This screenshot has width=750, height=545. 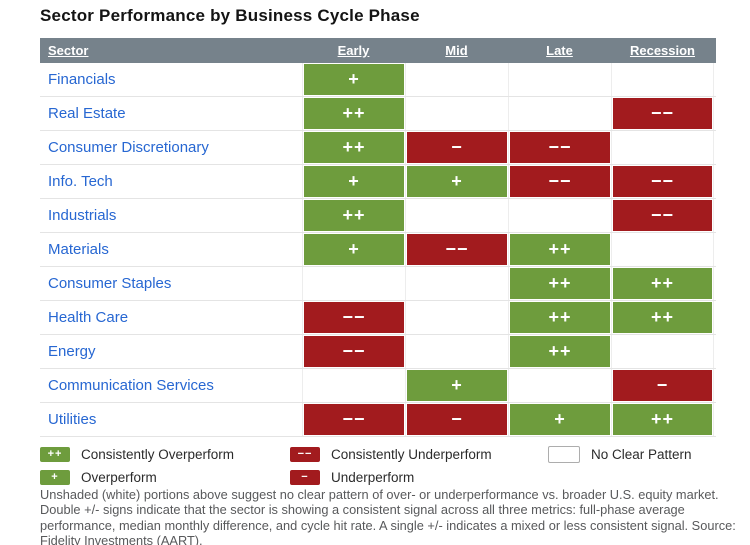 I want to click on sector-label: Consumer Staples, so click(x=110, y=283).